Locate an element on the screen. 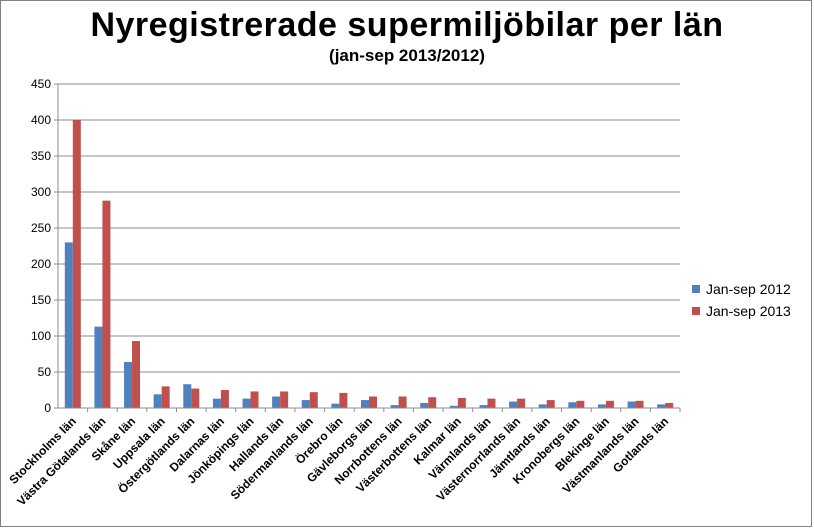  chart-title: Nyregistrerade supermiljöbilar per län is located at coordinates (407, 25).